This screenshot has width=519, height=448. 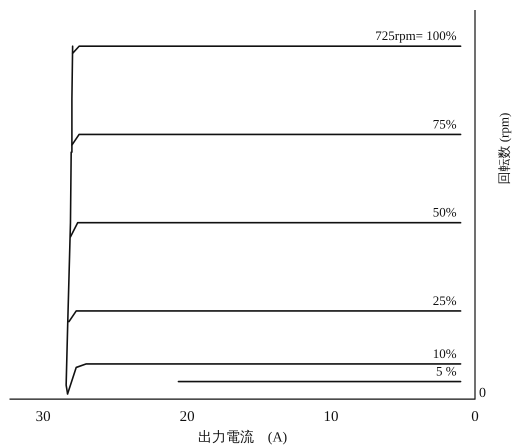 I want to click on series-label: 10%, so click(x=444, y=353).